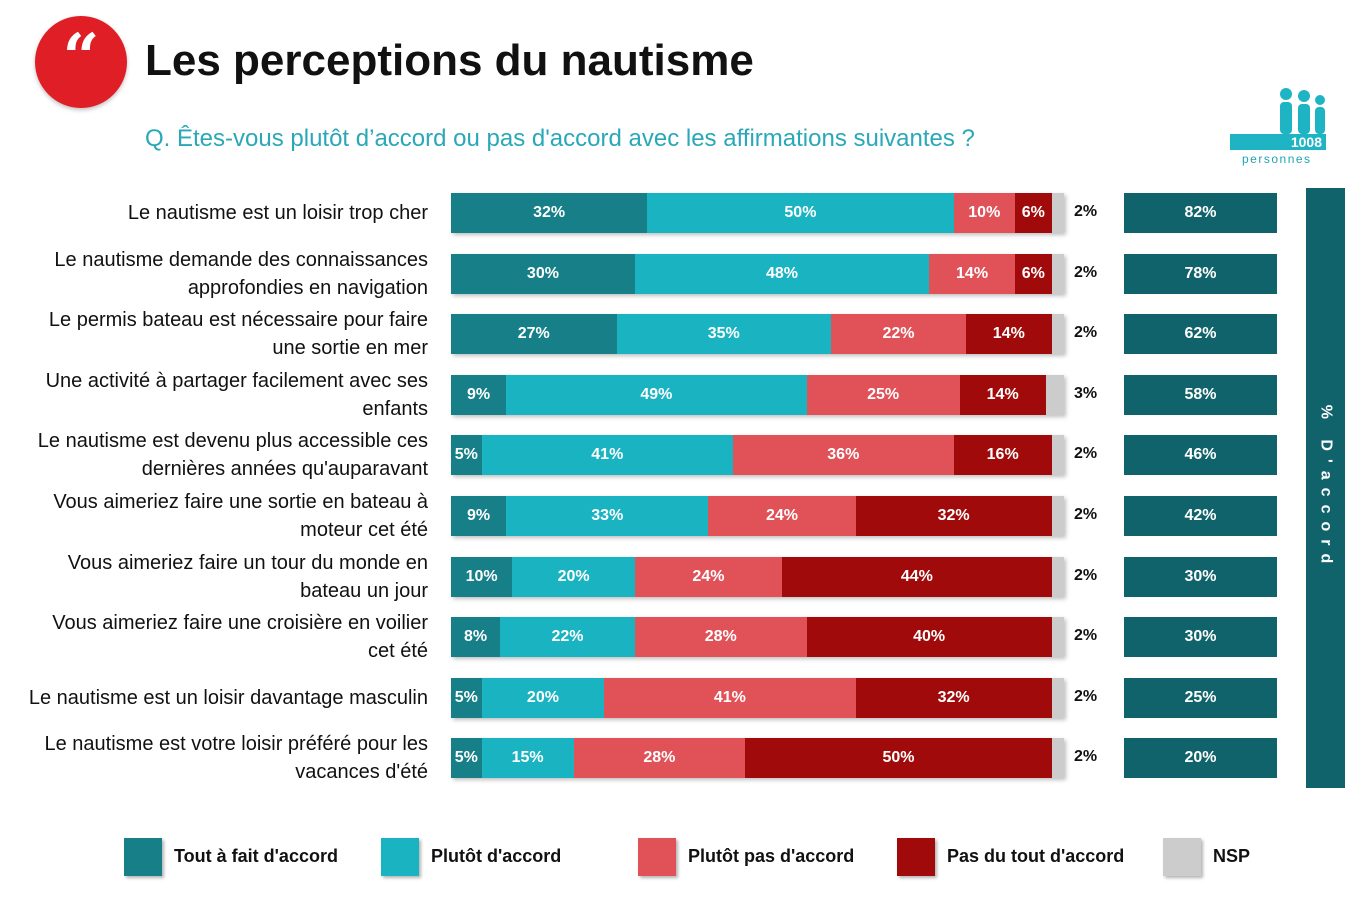 This screenshot has height=897, width=1369. Describe the element at coordinates (1200, 697) in the screenshot. I see `pct-accord-value: 25%` at that location.